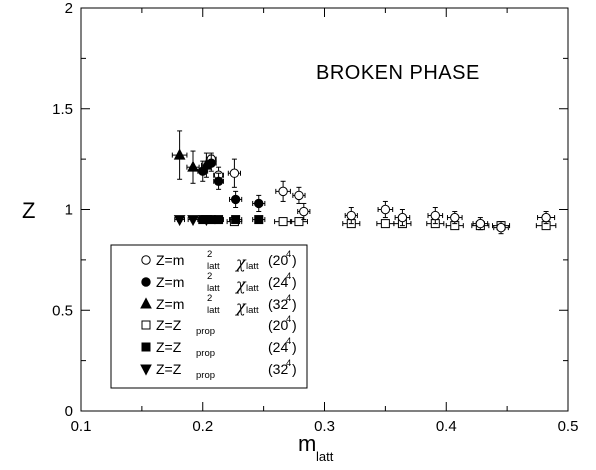 The image size is (596, 470). Describe the element at coordinates (146, 347) in the screenshot. I see `legend-marker-square-filled` at that location.